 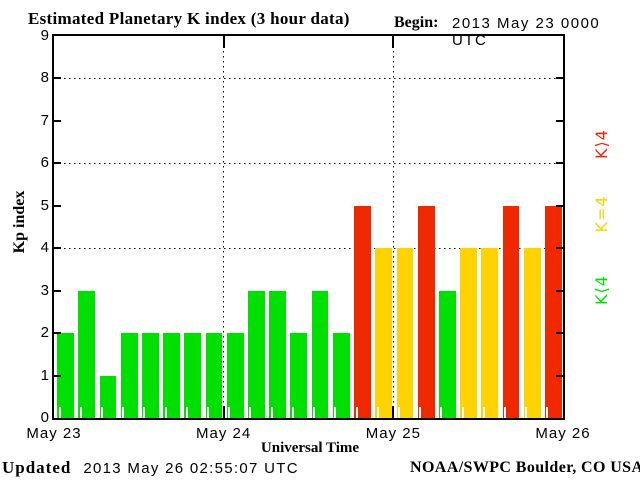 I want to click on footer-source: NOAA/SWPC Boulder, CO USA, so click(x=525, y=467).